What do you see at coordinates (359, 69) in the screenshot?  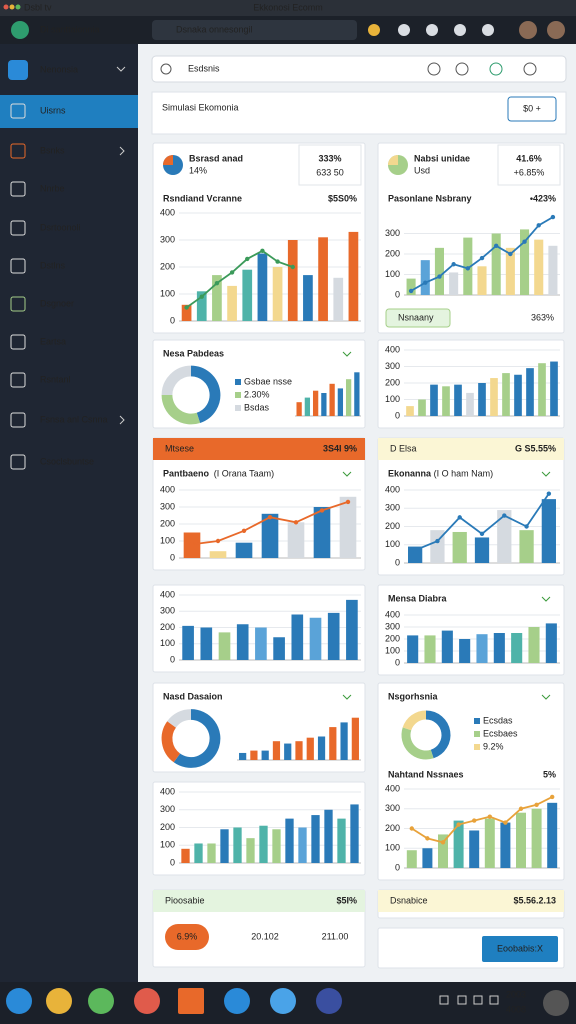 I see `search-bar` at bounding box center [359, 69].